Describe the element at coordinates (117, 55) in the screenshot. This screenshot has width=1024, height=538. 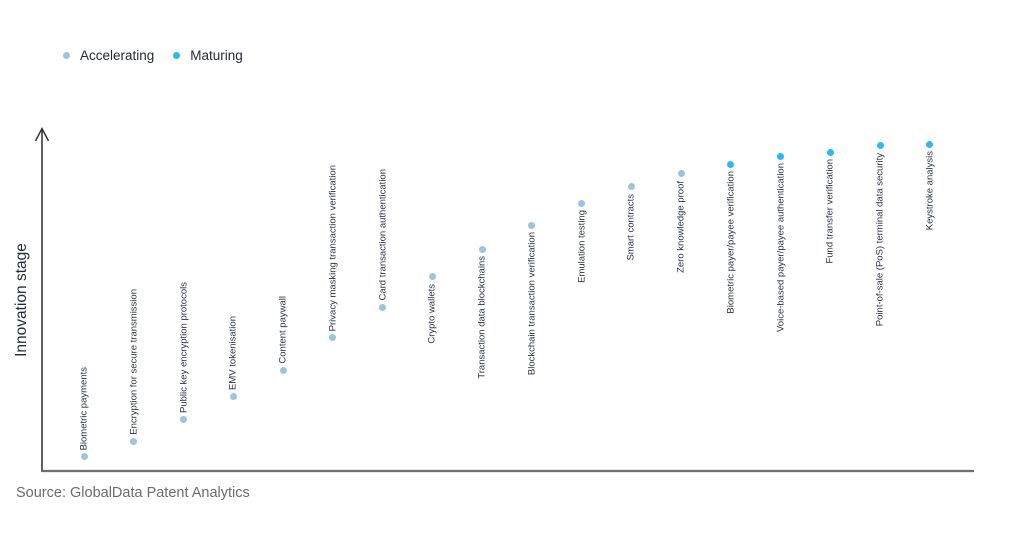
I see `legend-label-accelerating: Accelerating` at that location.